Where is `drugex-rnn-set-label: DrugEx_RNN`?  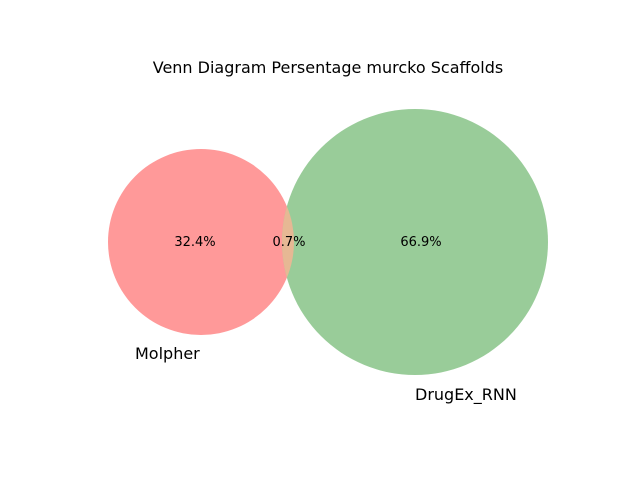
drugex-rnn-set-label: DrugEx_RNN is located at coordinates (466, 395).